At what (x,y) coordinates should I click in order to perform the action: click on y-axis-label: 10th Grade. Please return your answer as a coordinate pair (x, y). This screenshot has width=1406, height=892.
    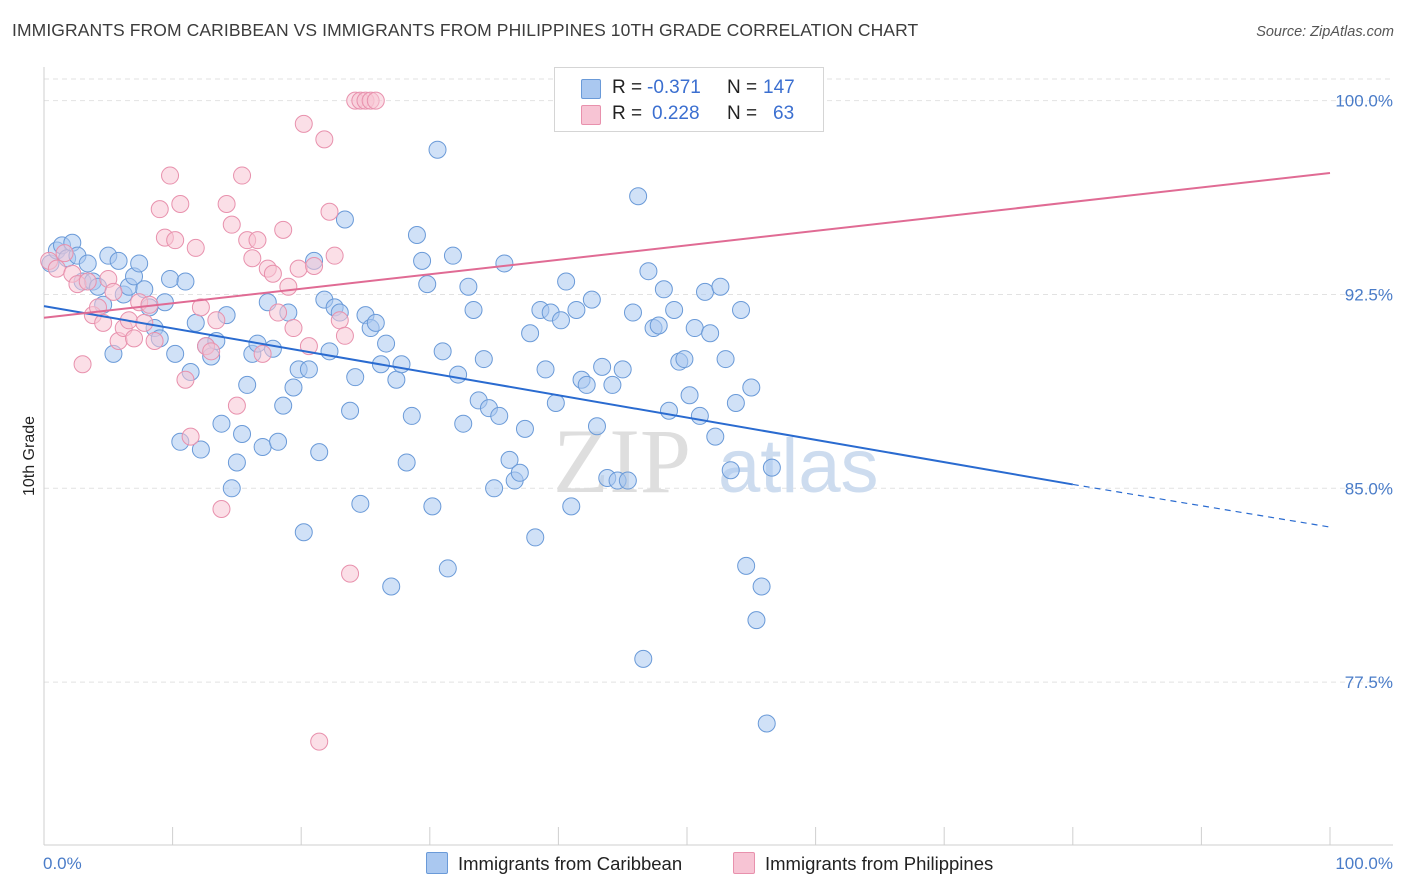
    Looking at the image, I should click on (29, 456).